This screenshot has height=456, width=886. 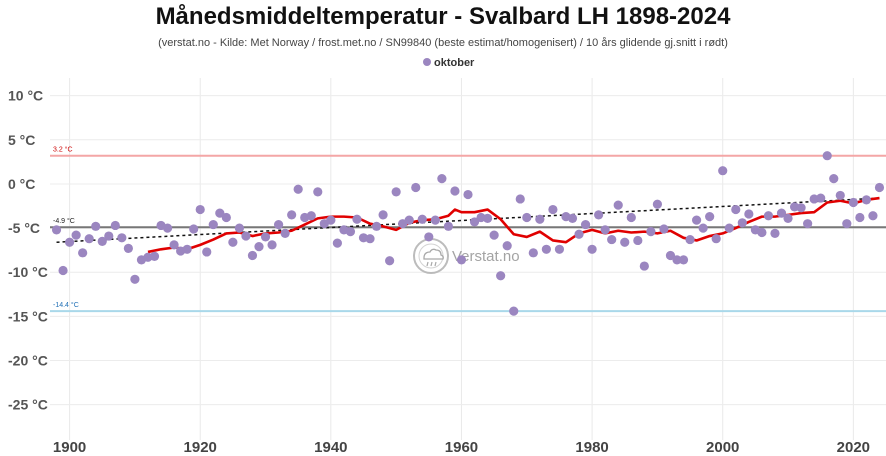 What do you see at coordinates (25, 96) in the screenshot?
I see `y-tick-label: 10 °C` at bounding box center [25, 96].